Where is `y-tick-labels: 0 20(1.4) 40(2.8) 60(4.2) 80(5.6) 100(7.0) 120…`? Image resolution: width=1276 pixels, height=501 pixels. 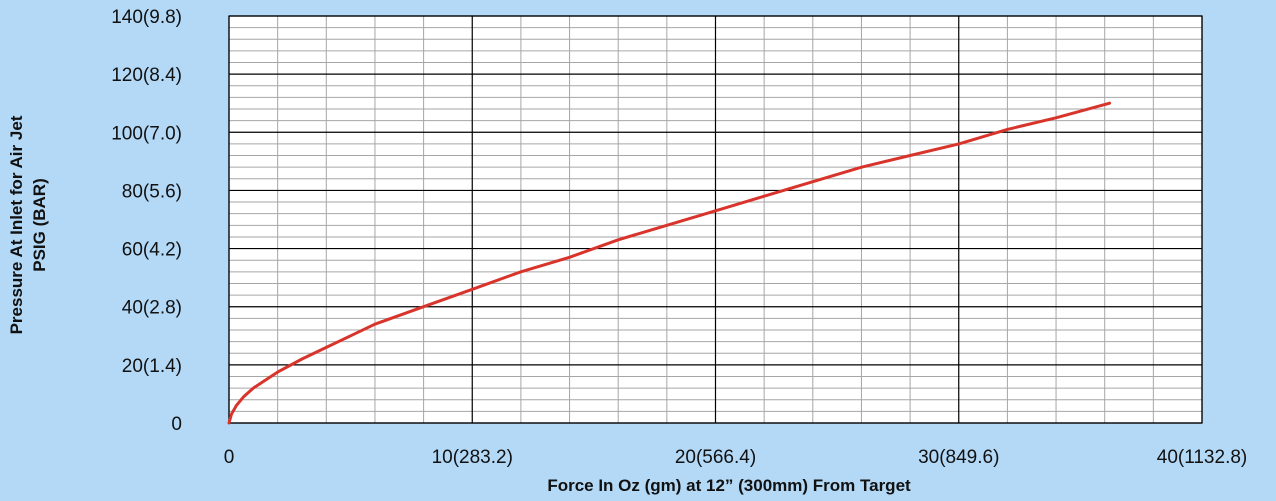 y-tick-labels: 0 20(1.4) 40(2.8) 60(4.2) 80(5.6) 100(7.0) 120… is located at coordinates (146, 221).